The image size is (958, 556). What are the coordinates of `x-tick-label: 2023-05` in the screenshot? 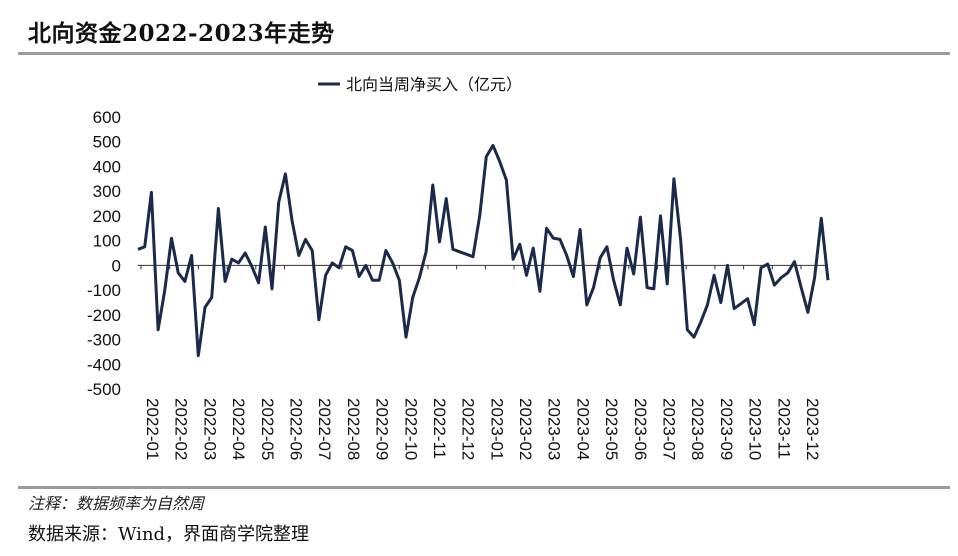 It's located at (611, 429).